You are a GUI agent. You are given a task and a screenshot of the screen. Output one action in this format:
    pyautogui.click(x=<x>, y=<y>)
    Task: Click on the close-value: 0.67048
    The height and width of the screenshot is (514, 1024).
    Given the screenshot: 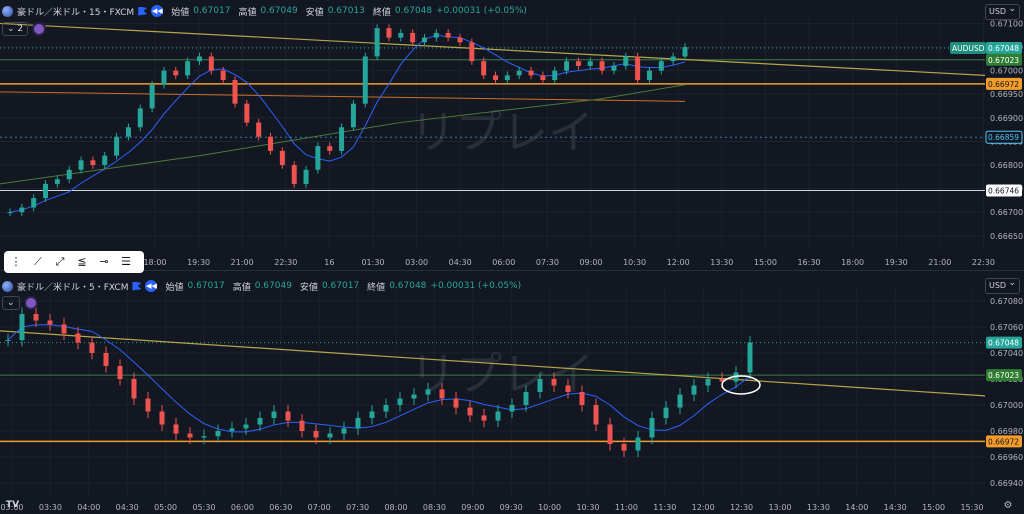 What is the action you would take?
    pyautogui.click(x=408, y=286)
    